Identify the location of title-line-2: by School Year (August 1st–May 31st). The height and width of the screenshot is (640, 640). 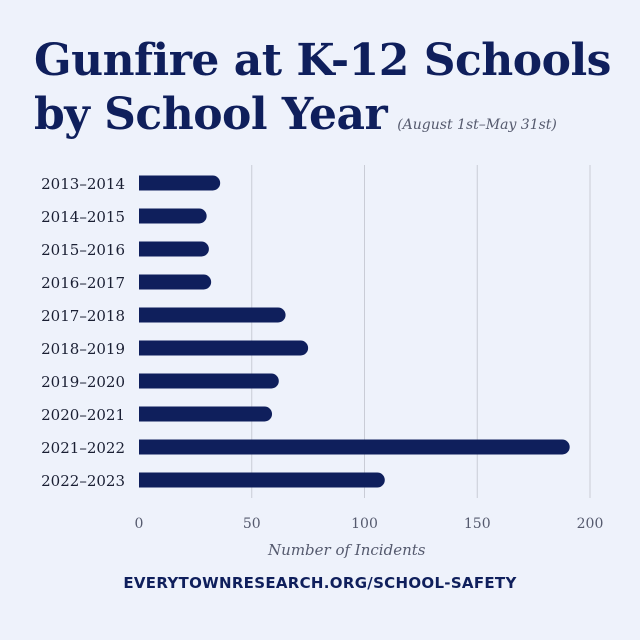
(322, 120).